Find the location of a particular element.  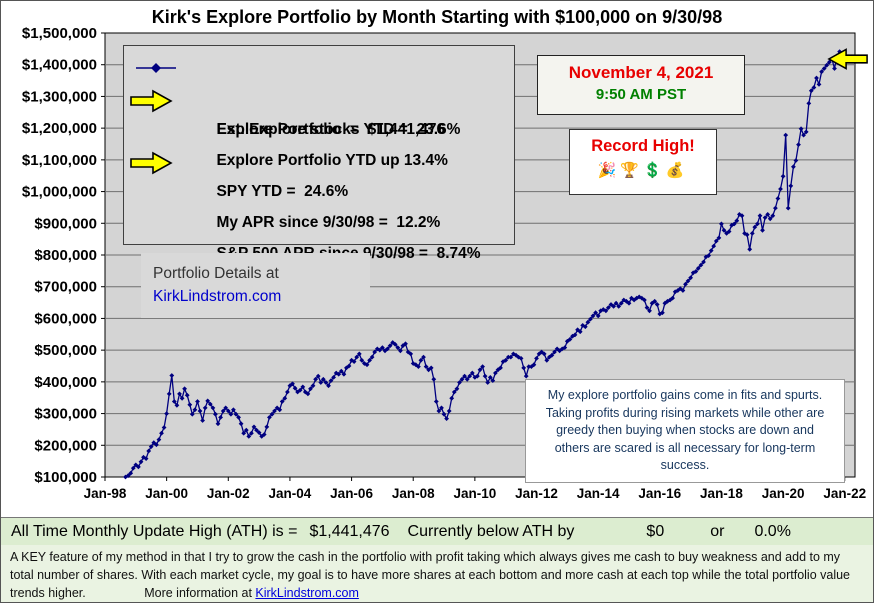

svg-text: $400,000 is located at coordinates (65, 382).